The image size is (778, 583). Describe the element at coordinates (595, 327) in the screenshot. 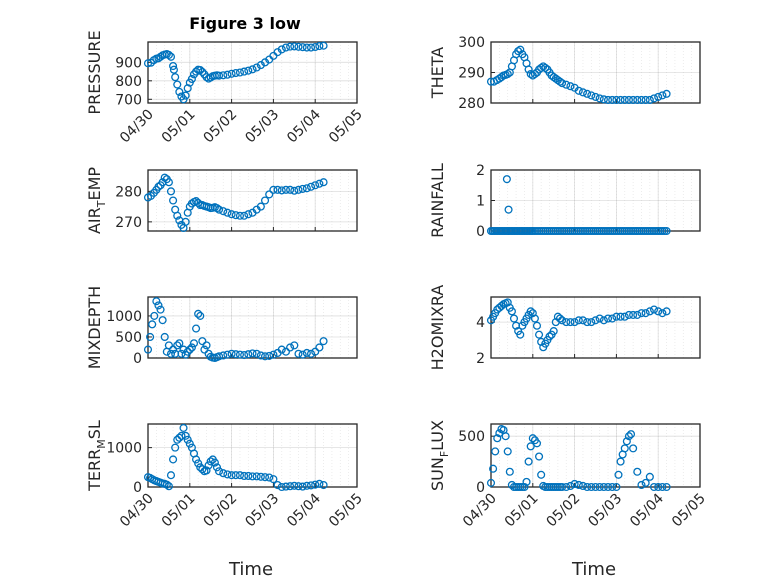

I see `axes-frame` at that location.